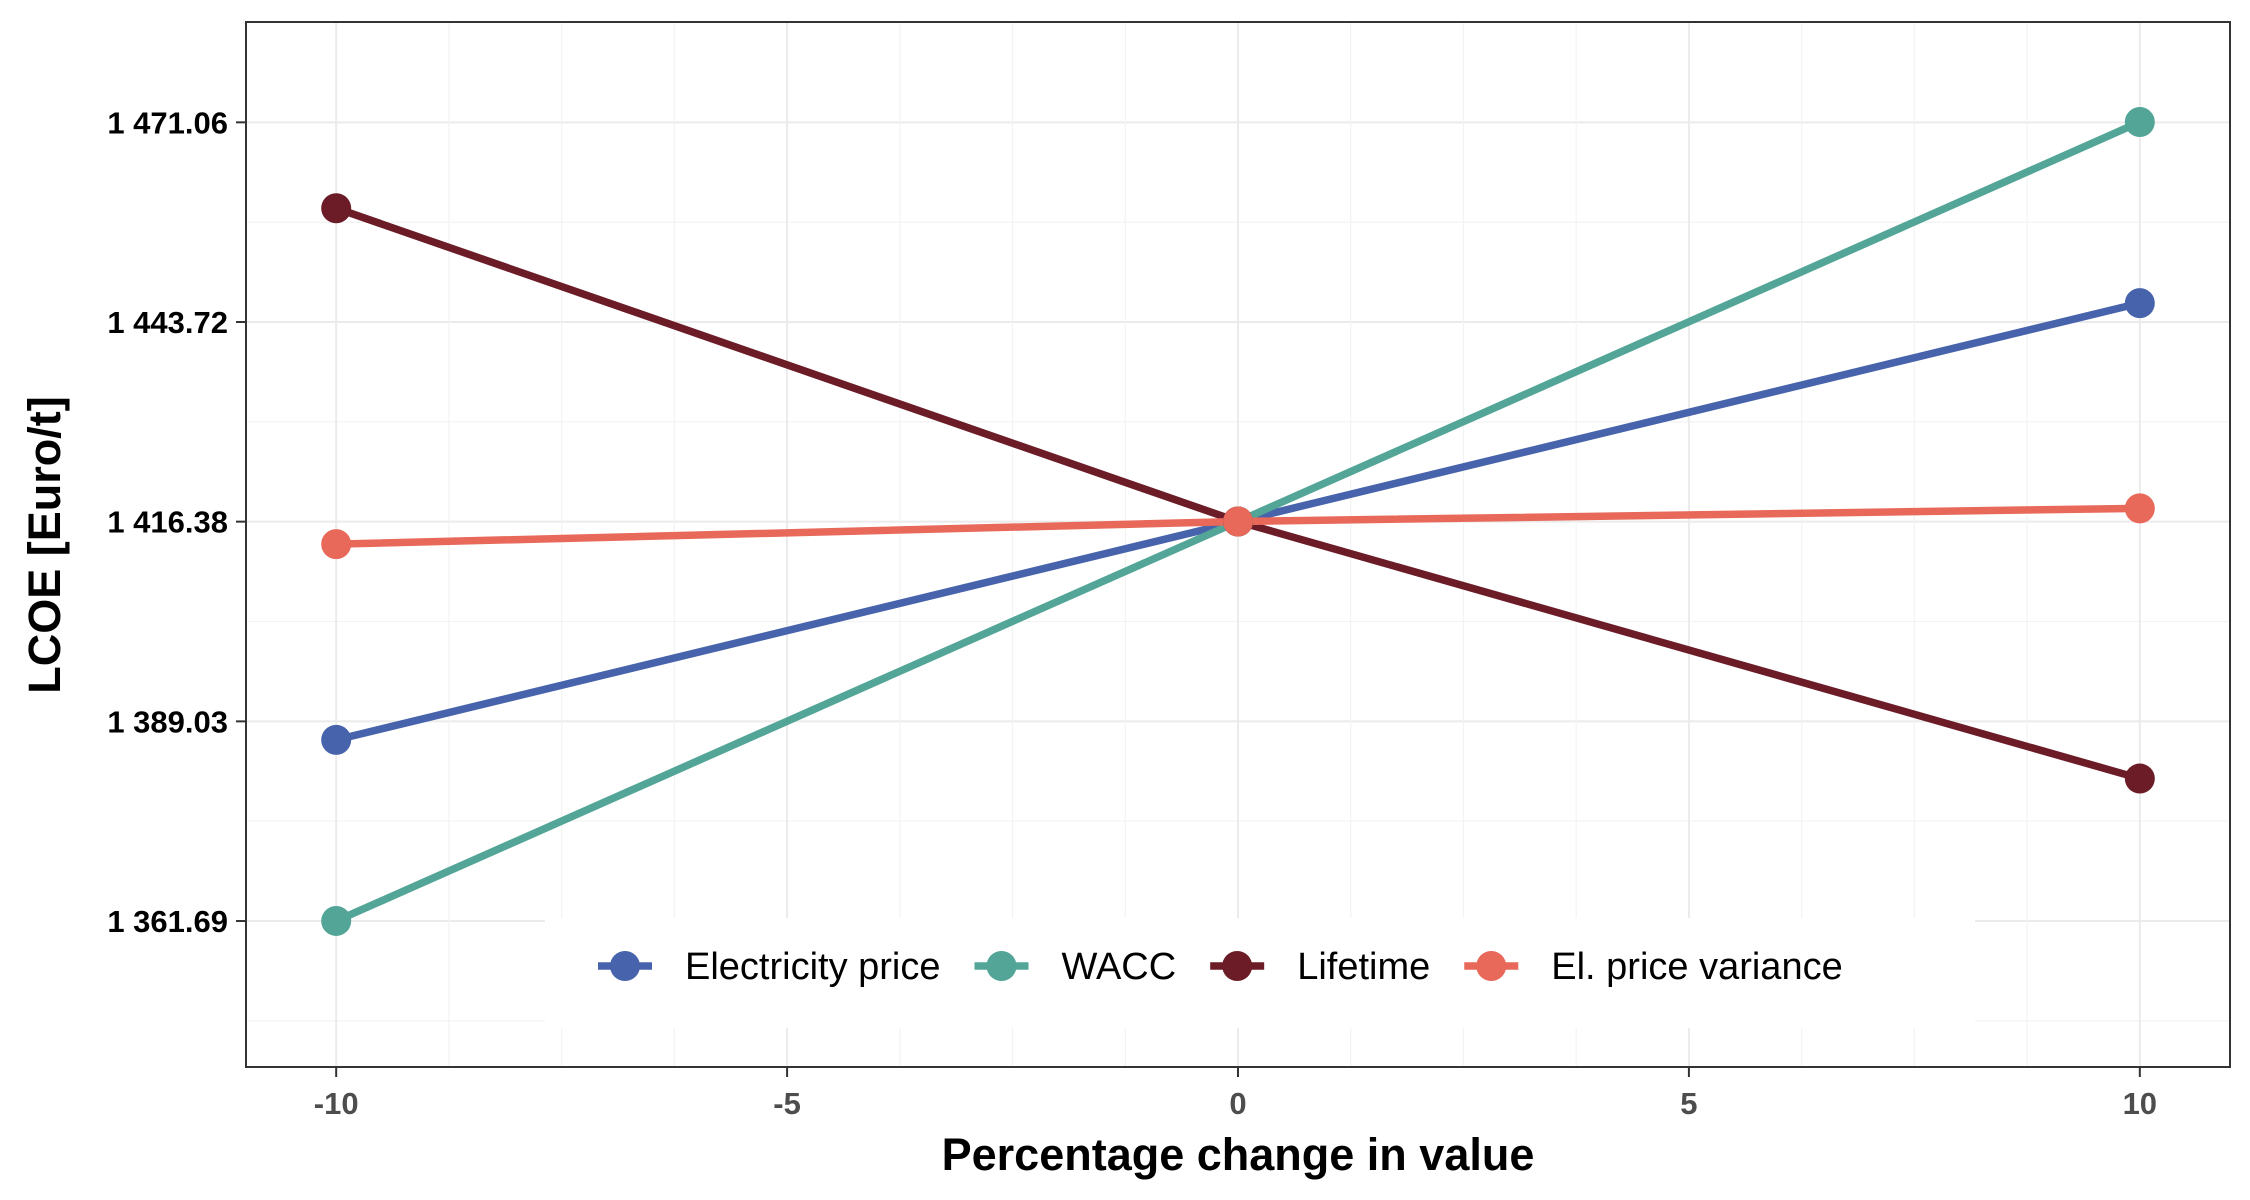 The height and width of the screenshot is (1200, 2250). What do you see at coordinates (167, 721) in the screenshot?
I see `y-tick-label: 1 389.03` at bounding box center [167, 721].